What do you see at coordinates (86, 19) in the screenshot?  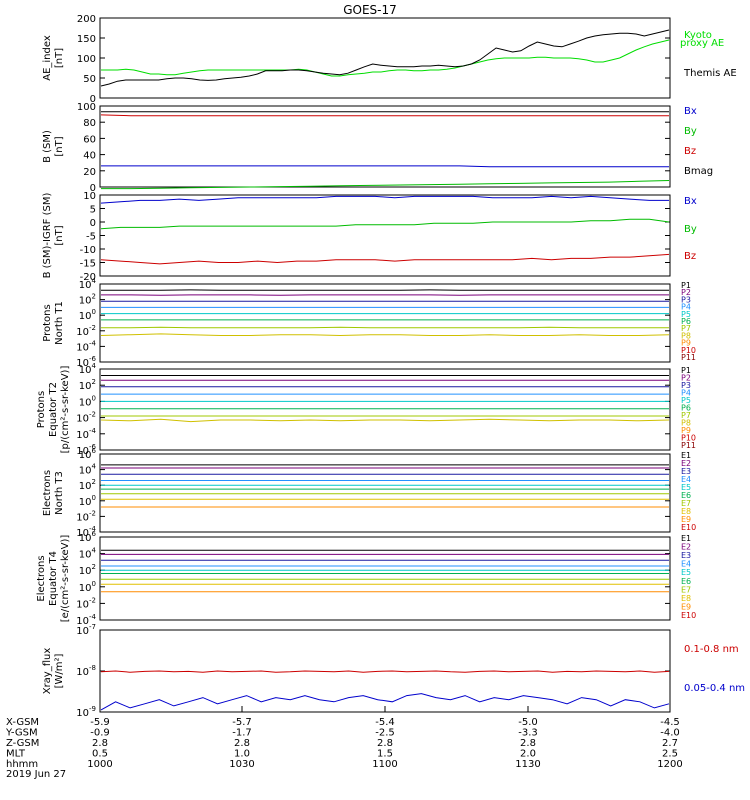 I see `y-tick-label: 200` at bounding box center [86, 19].